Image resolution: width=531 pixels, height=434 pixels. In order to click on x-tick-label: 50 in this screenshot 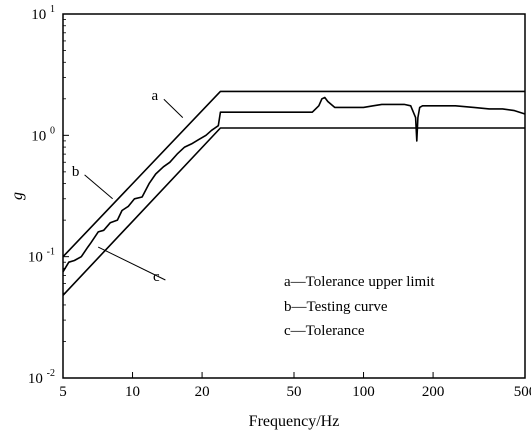, I will do `click(294, 392)`.